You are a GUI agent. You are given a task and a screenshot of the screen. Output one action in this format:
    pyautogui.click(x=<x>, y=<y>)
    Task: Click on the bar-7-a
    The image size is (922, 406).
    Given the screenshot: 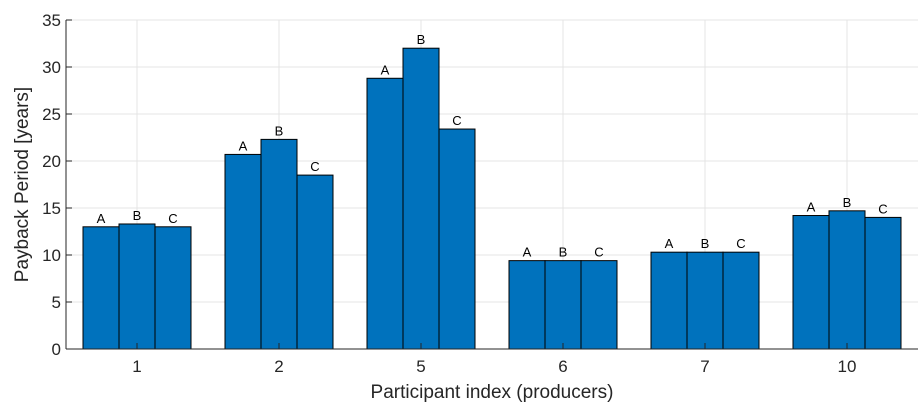 What is the action you would take?
    pyautogui.click(x=669, y=300)
    